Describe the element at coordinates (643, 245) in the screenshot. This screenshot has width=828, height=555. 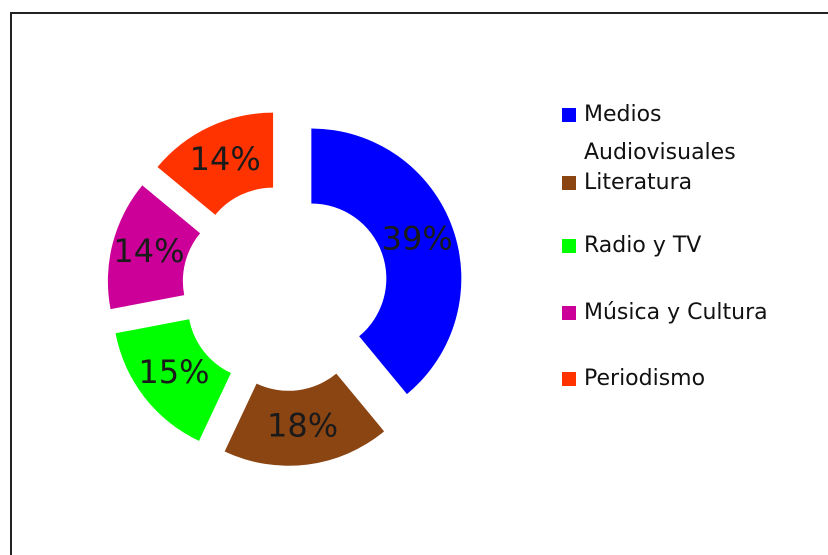
I see `legend-label: Radio y TV` at that location.